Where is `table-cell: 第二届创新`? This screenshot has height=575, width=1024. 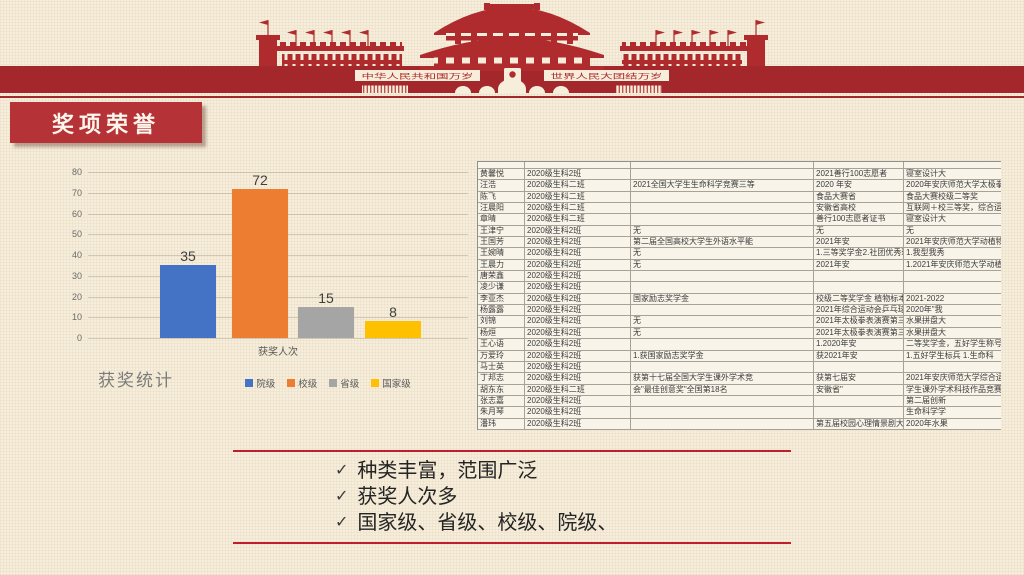 table-cell: 第二届创新 is located at coordinates (926, 400).